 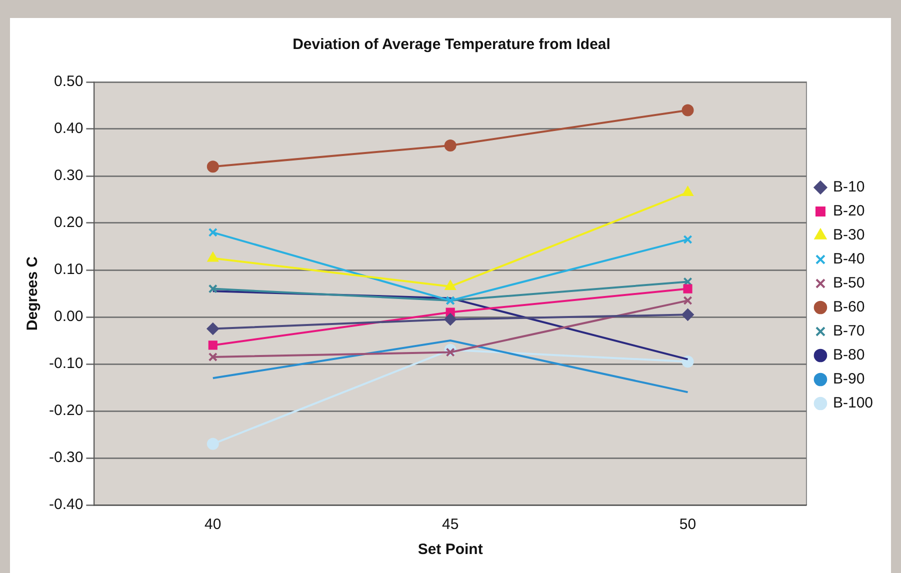 I want to click on y-axis-title: Degrees C, so click(x=33, y=293).